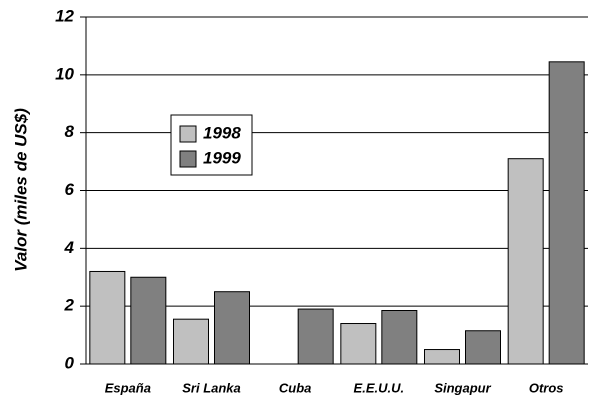 This screenshot has height=404, width=603. I want to click on y-tick-label: 12, so click(64, 15).